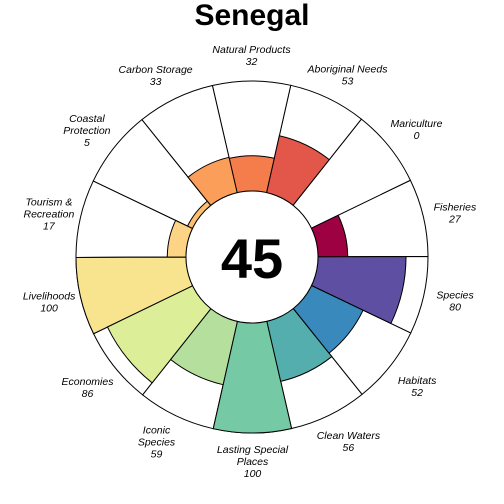  I want to click on label-species: Species 80, so click(455, 302).